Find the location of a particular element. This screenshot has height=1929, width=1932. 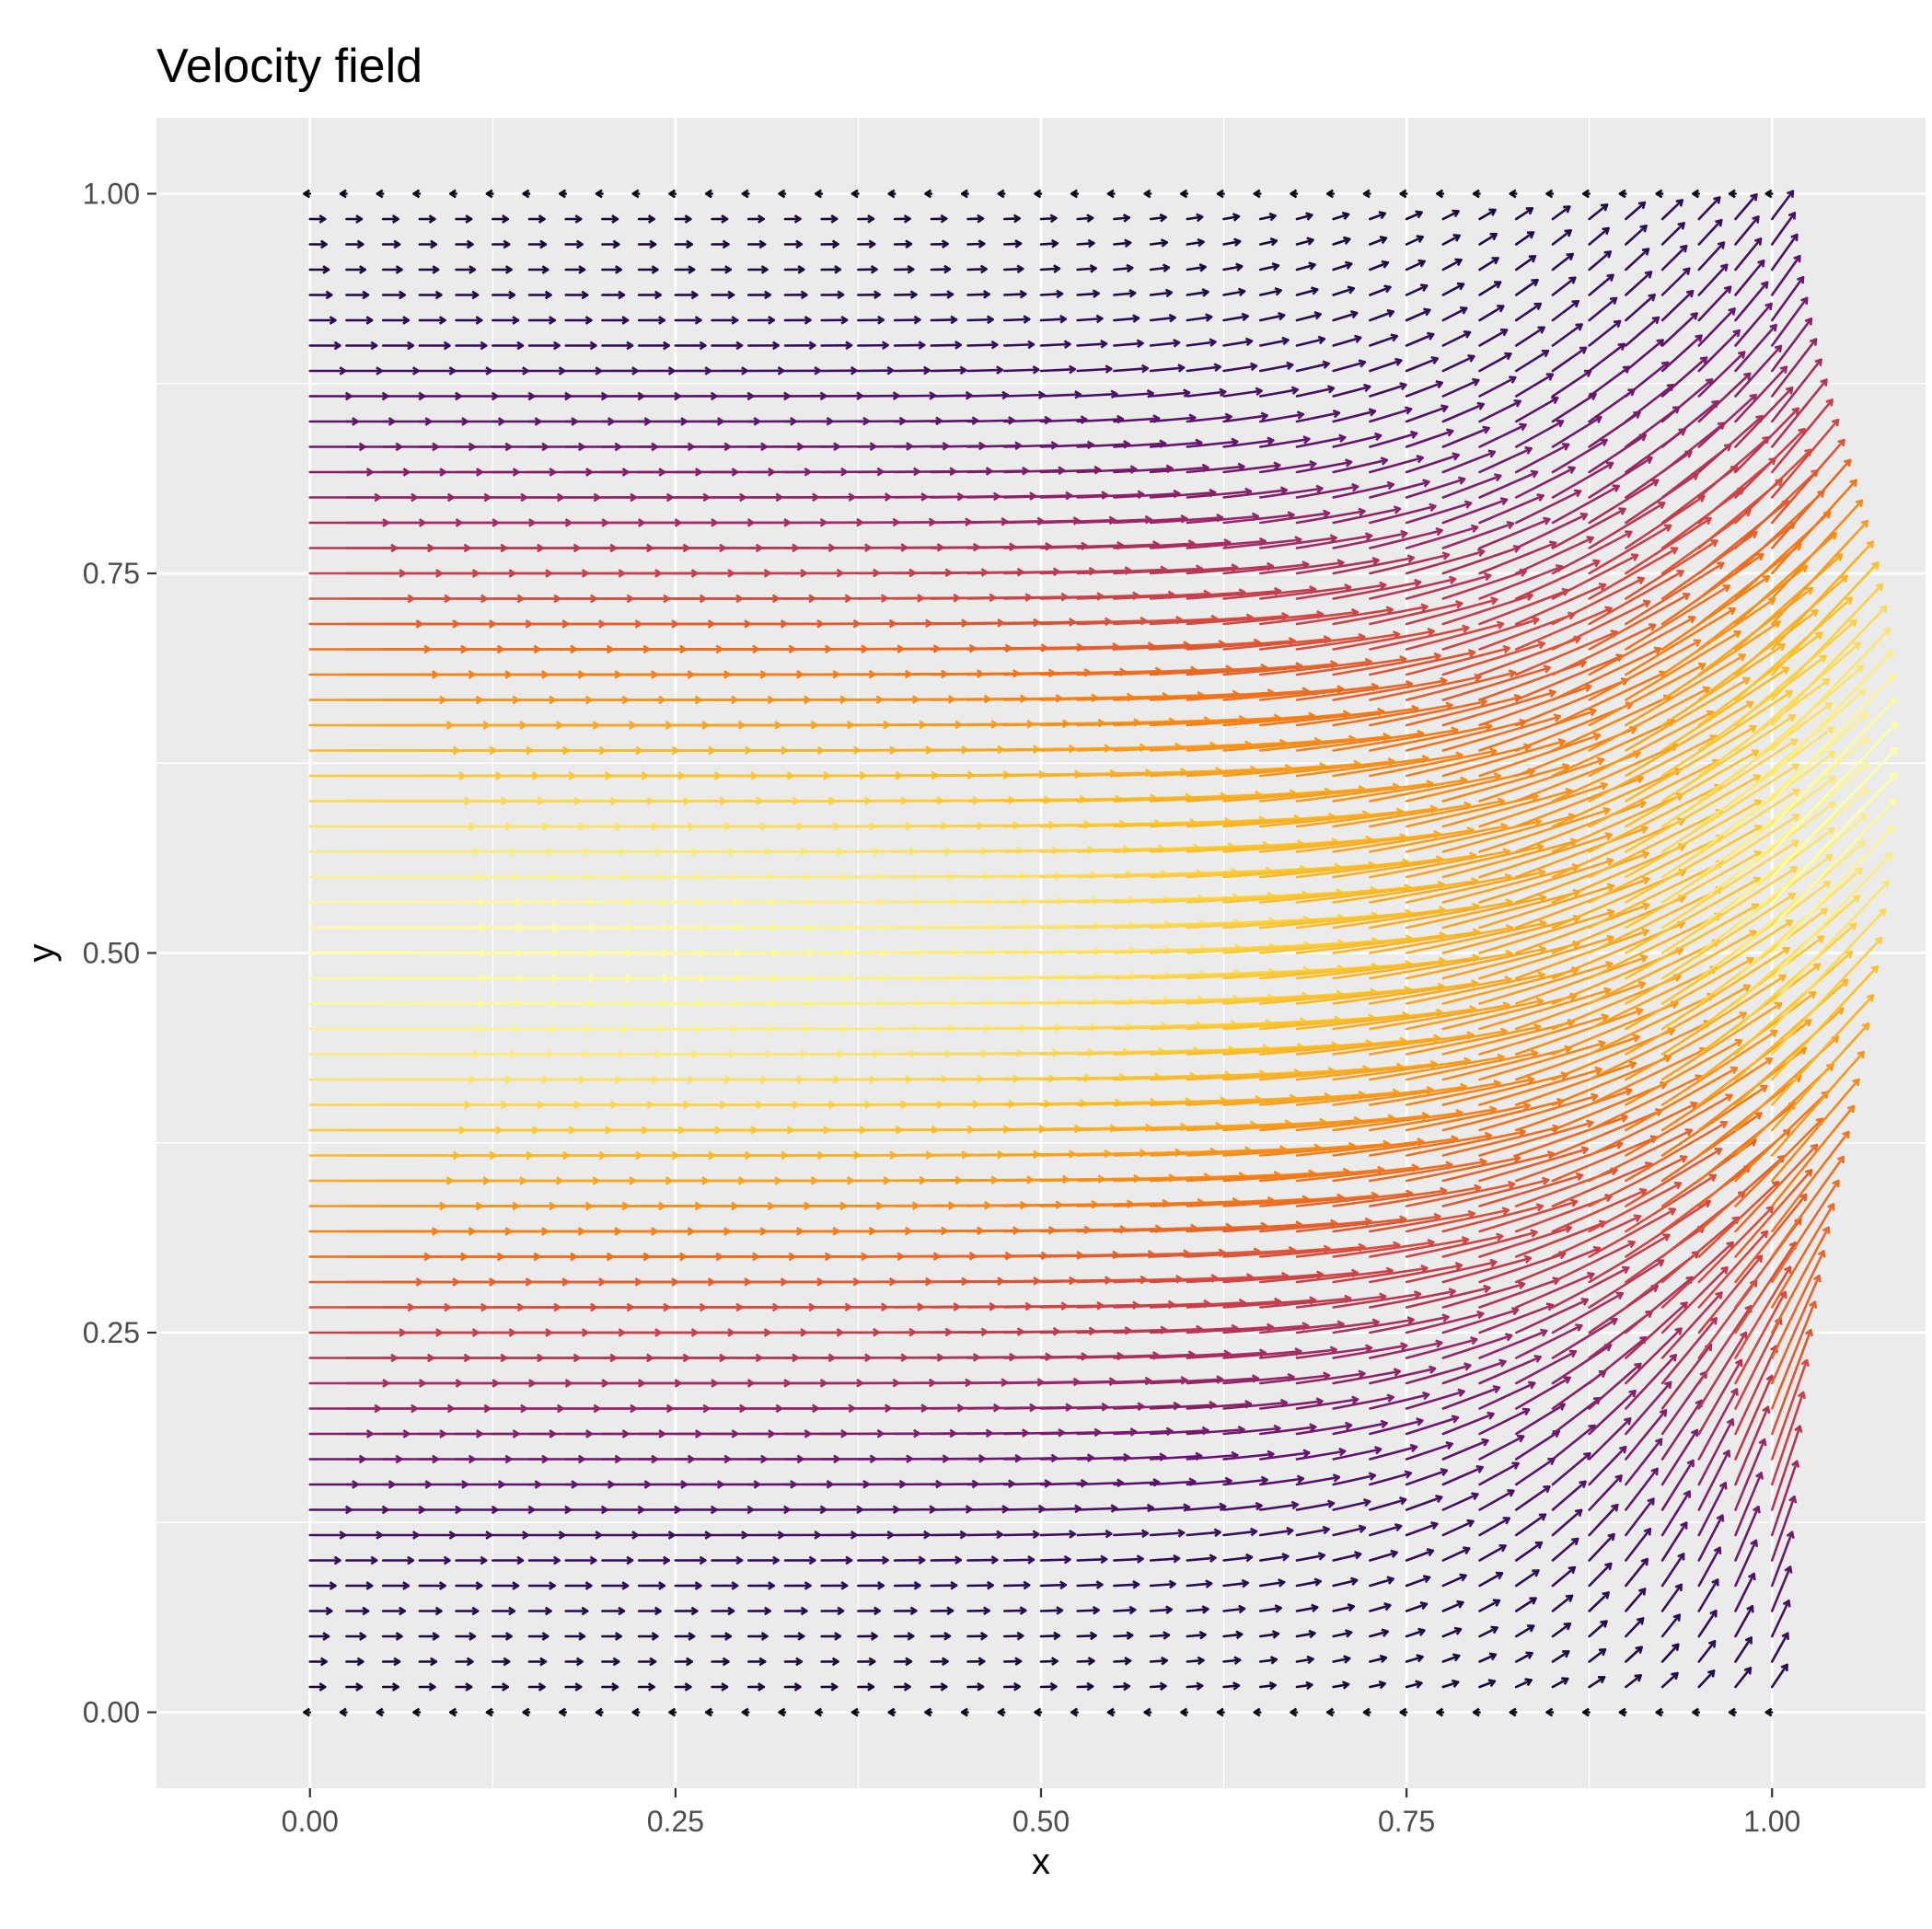

x-tick-label: 0.75 is located at coordinates (1406, 1821).